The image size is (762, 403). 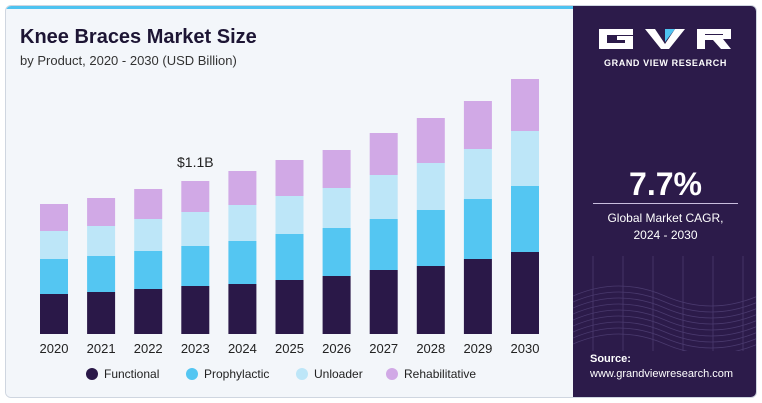 What do you see at coordinates (383, 302) in the screenshot?
I see `bar-functional-2027` at bounding box center [383, 302].